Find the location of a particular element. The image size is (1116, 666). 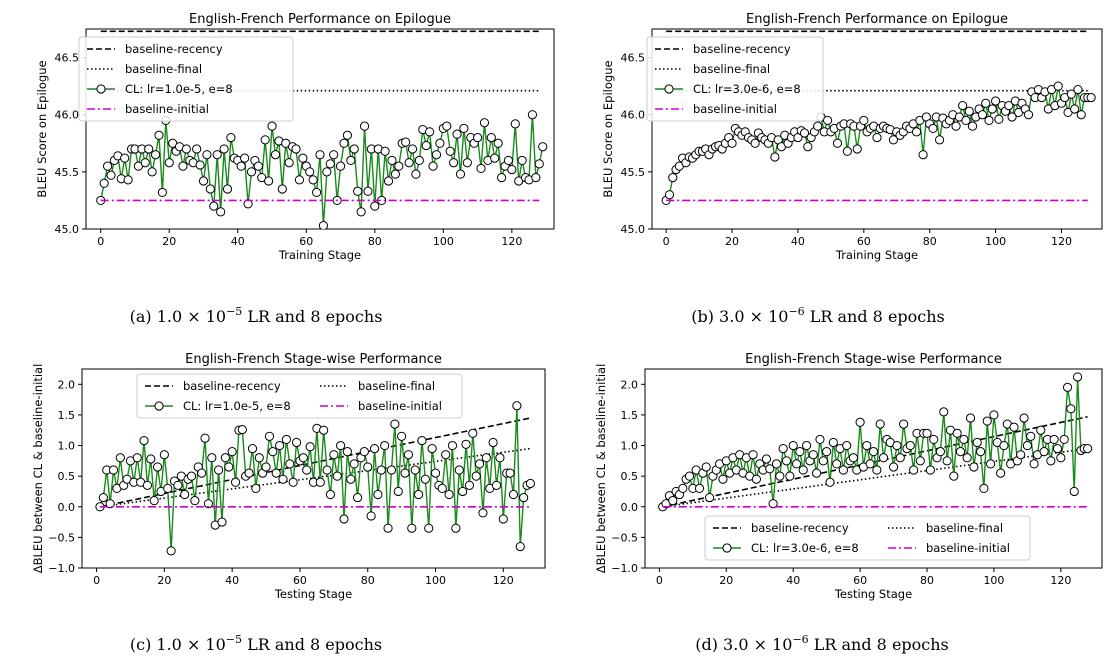

caption-exponent: −6 is located at coordinates (800, 639).